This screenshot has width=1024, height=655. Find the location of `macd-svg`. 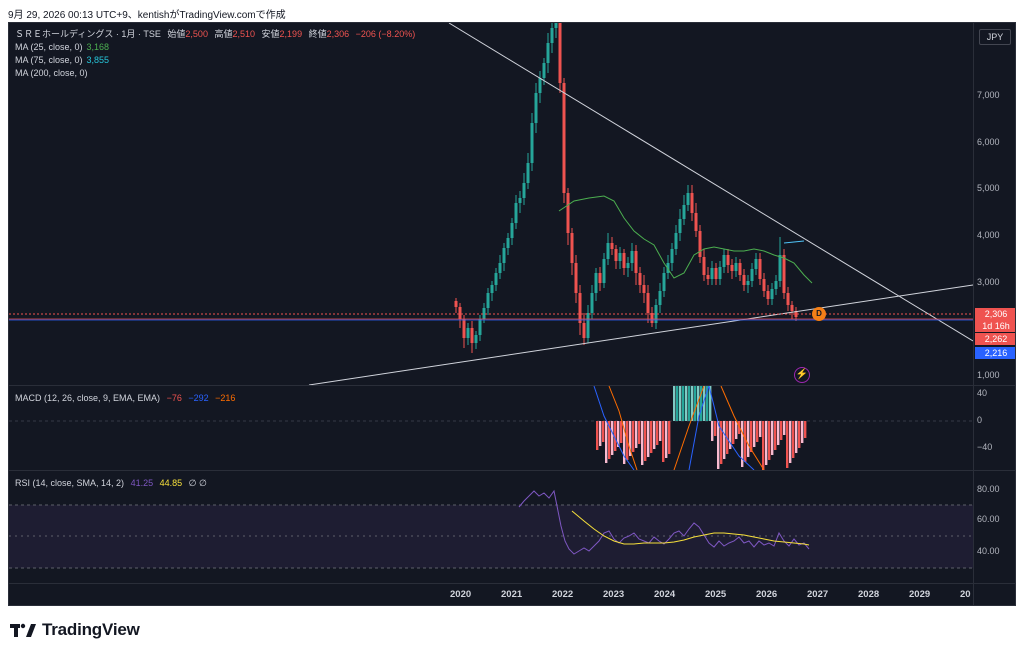

macd-svg is located at coordinates (491, 428).